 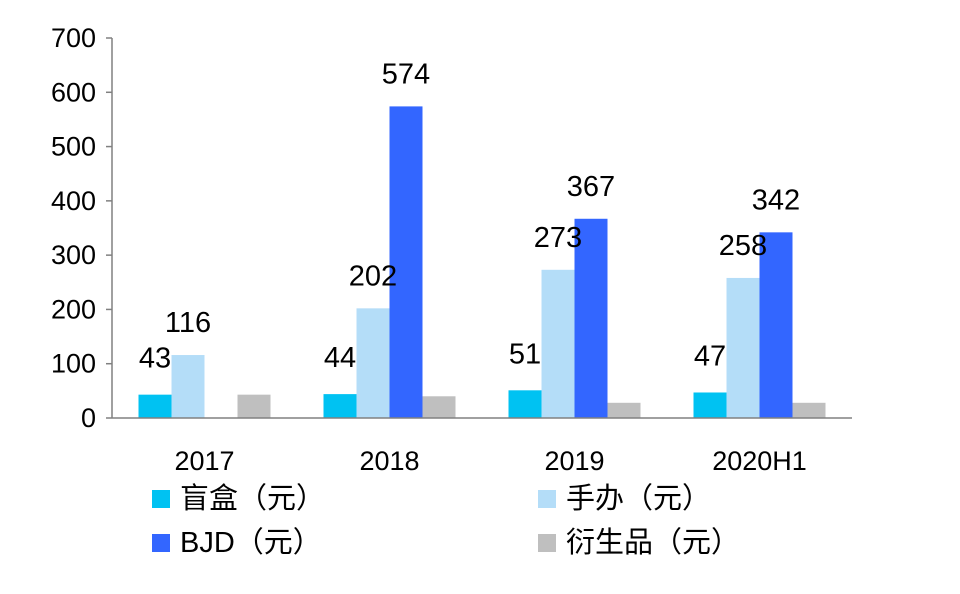 What do you see at coordinates (204, 461) in the screenshot?
I see `x-tick-label: 2017` at bounding box center [204, 461].